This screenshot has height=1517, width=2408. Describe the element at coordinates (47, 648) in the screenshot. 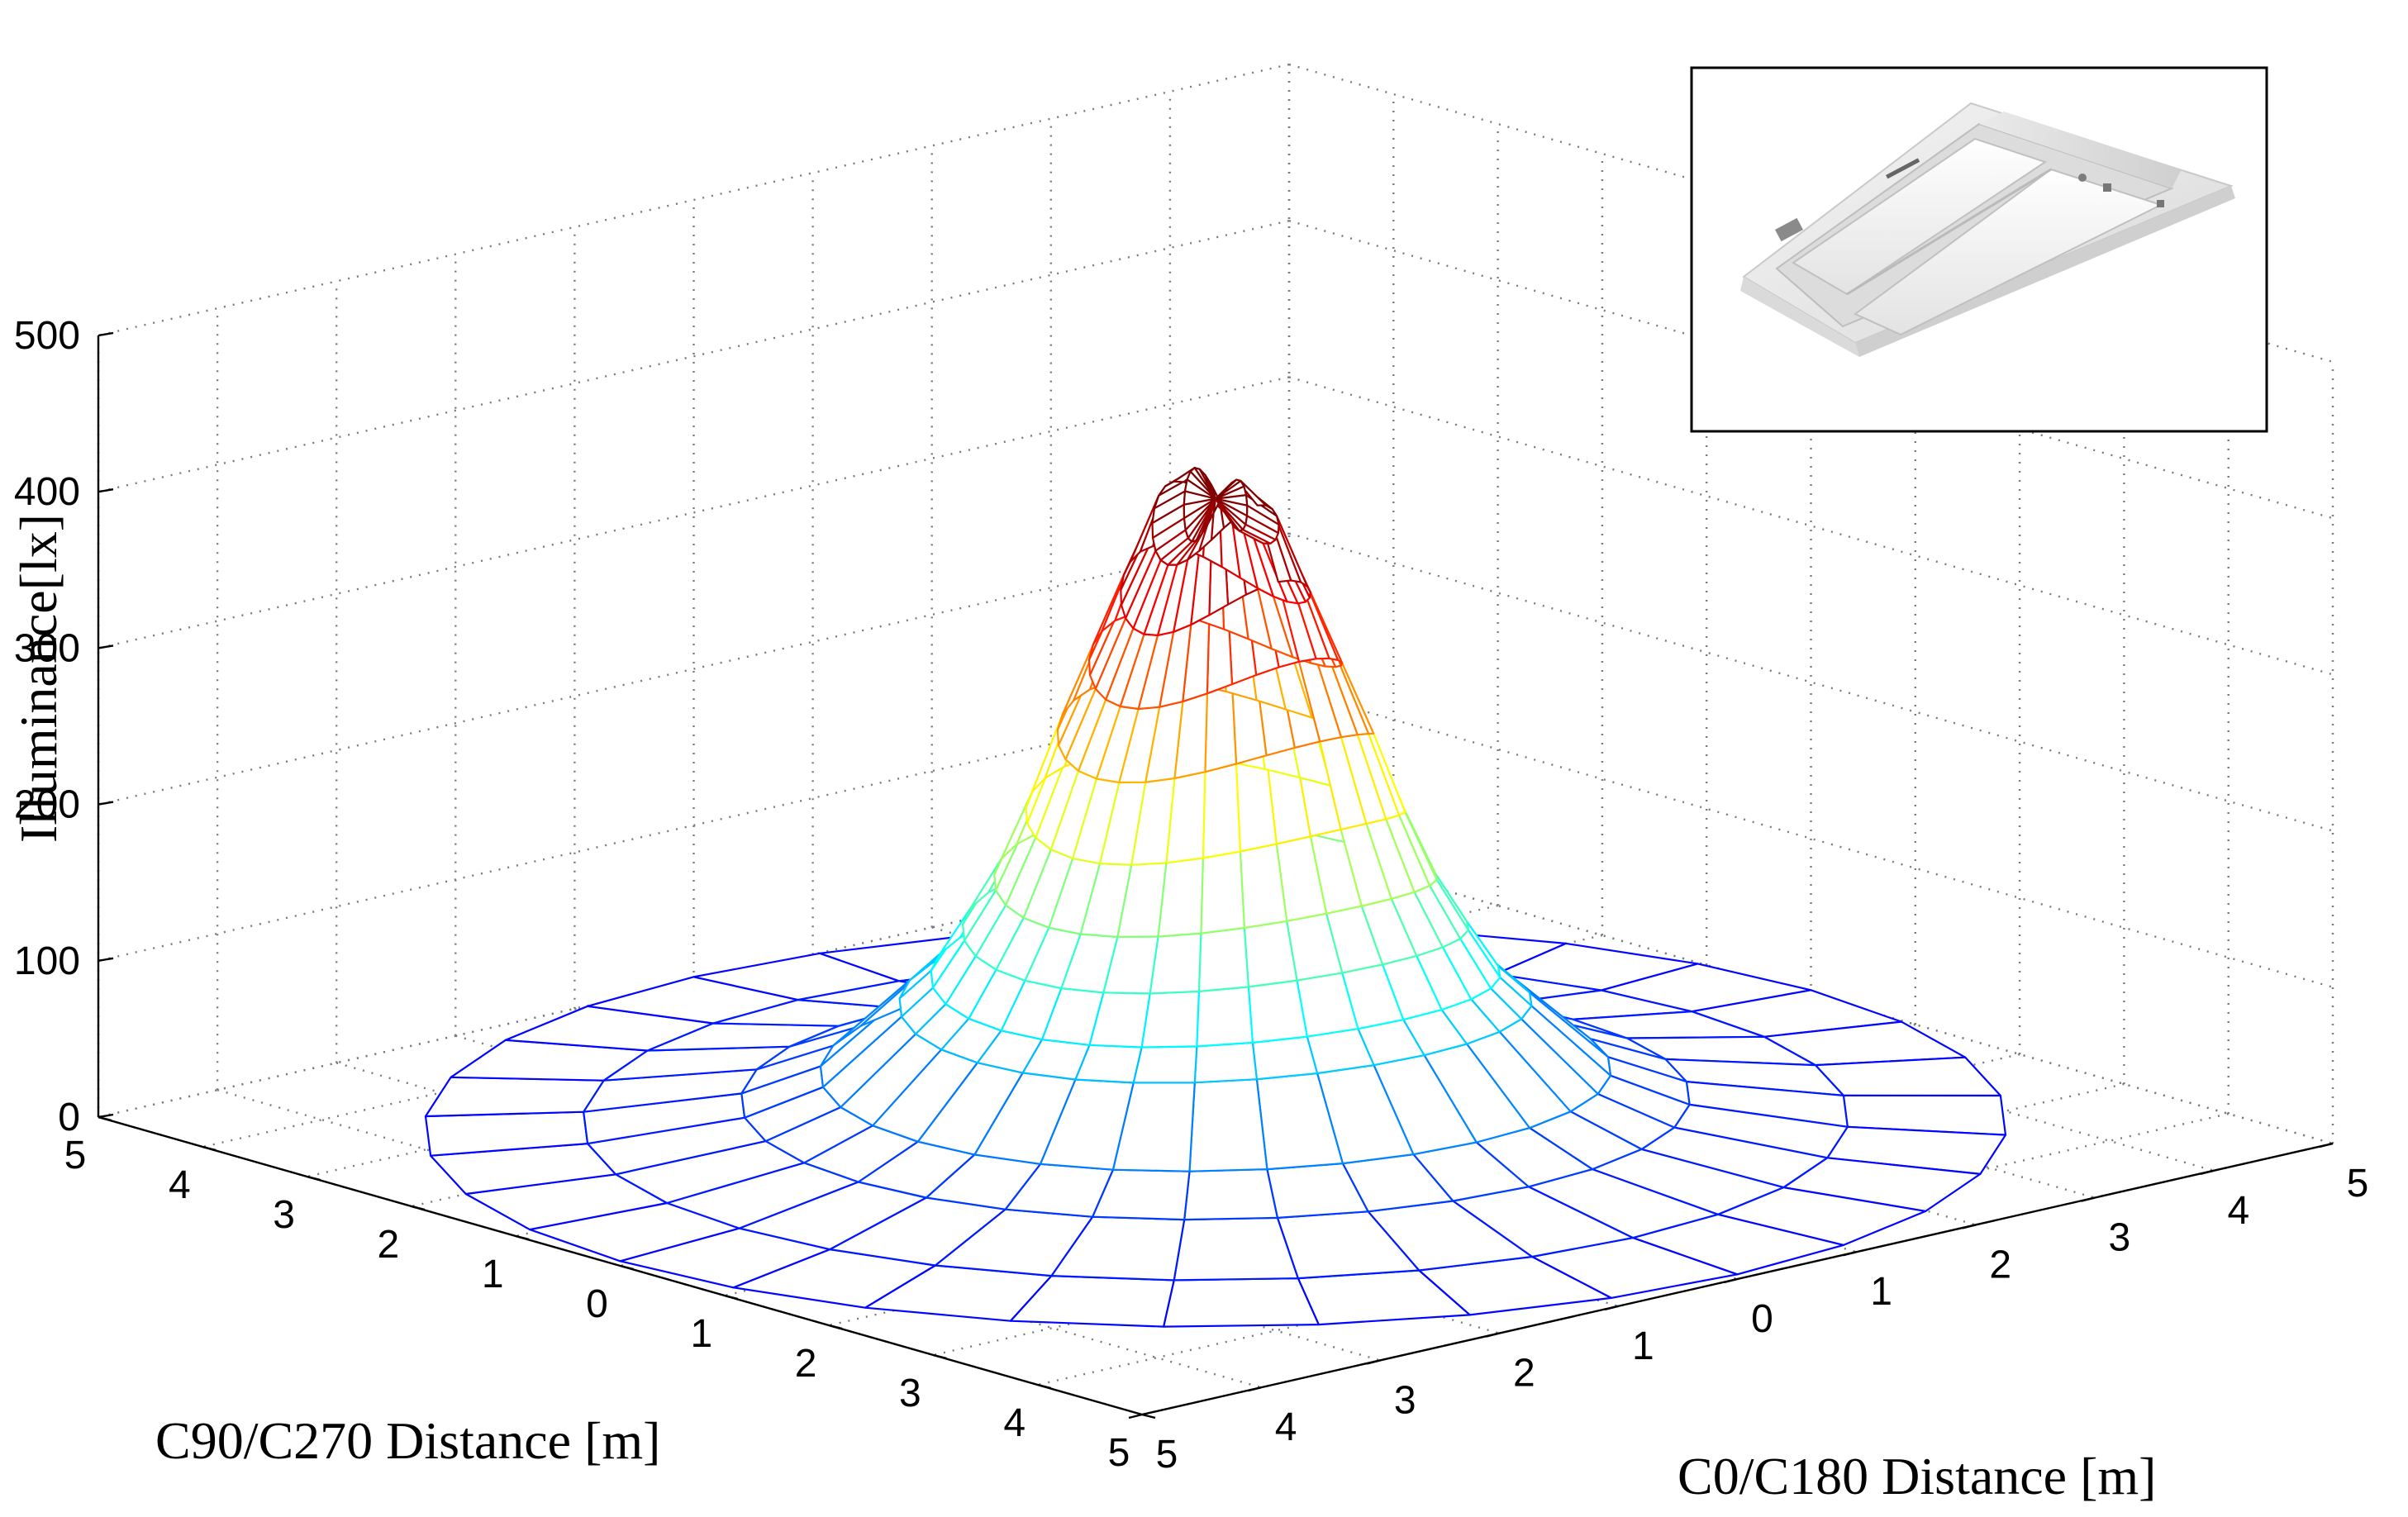

I see `z-tick-label: 300` at that location.